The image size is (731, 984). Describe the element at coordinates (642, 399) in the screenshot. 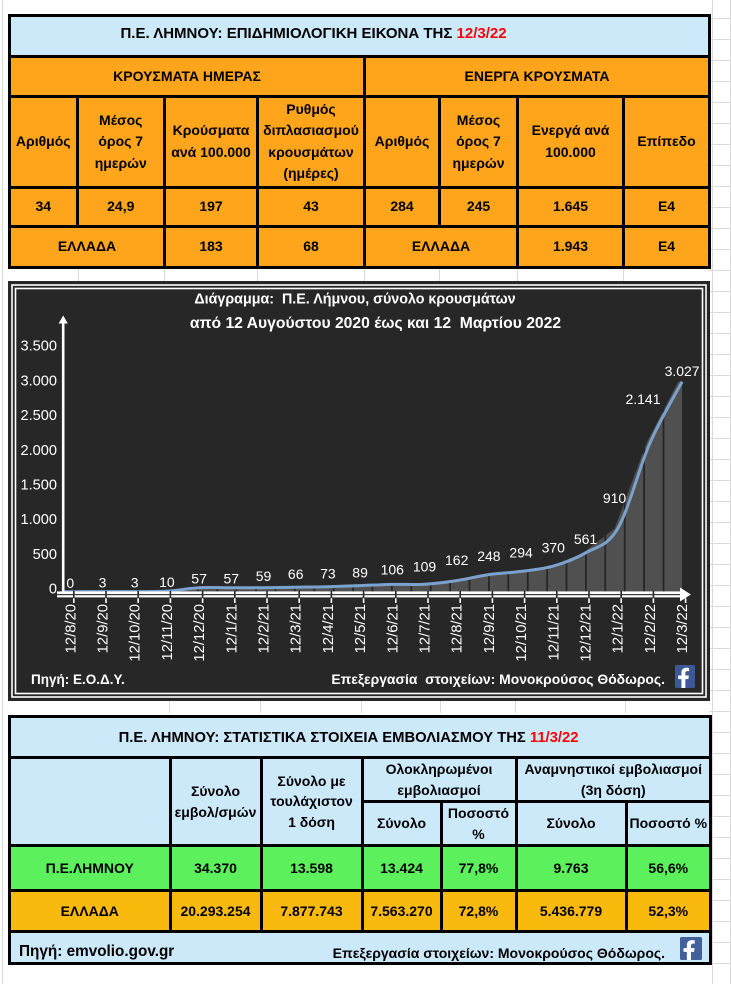

I see `svg-text: 2.141` at that location.